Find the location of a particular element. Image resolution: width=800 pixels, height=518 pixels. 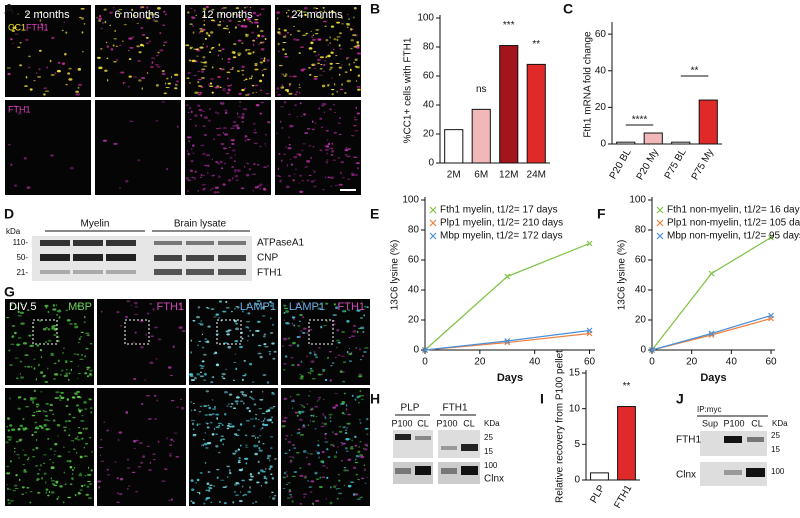

channel-label: MBP is located at coordinates (80, 307).